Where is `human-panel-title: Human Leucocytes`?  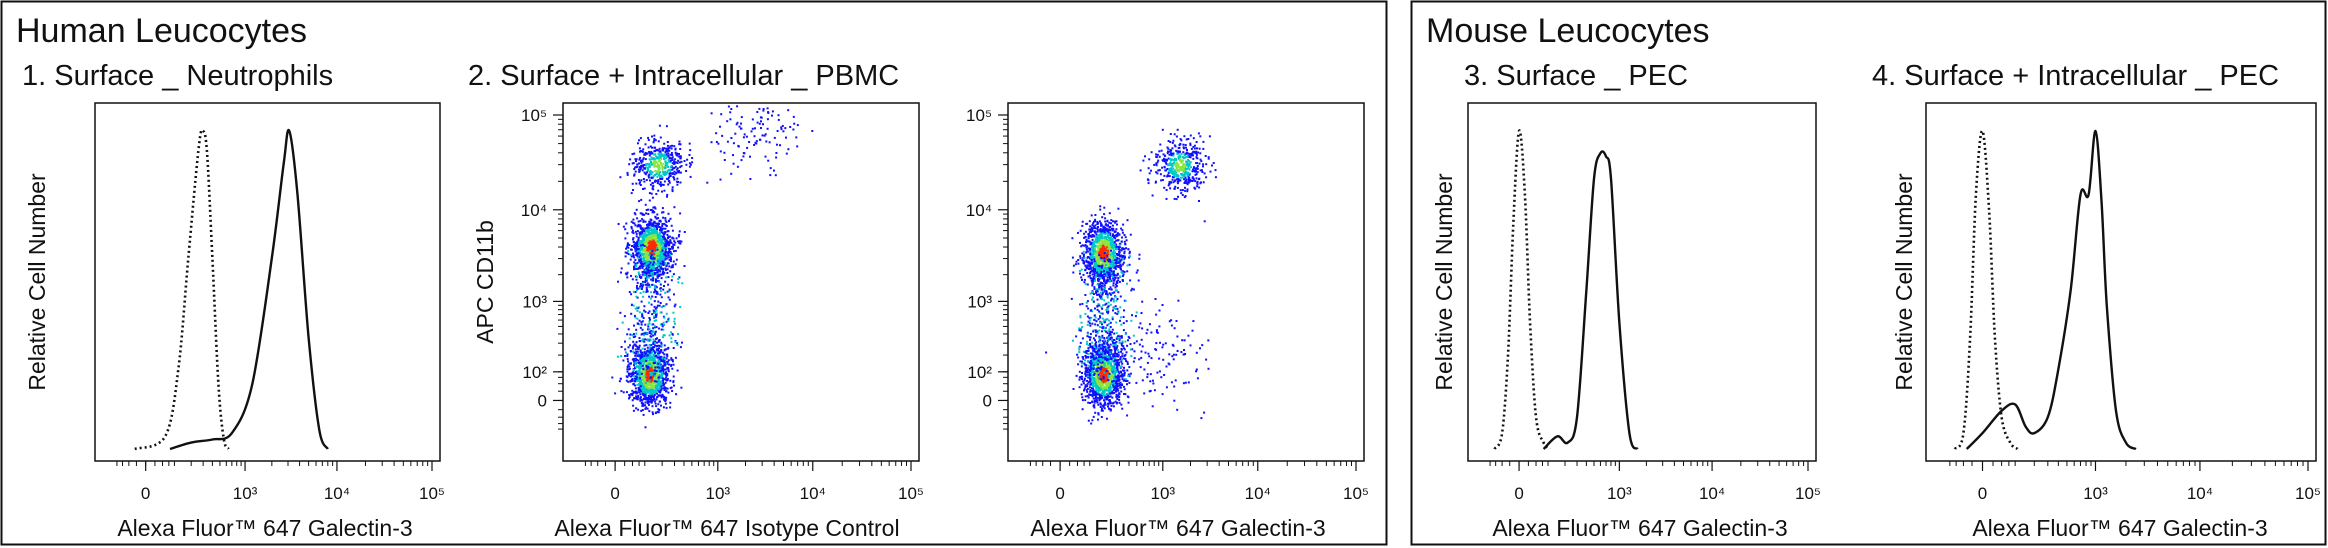 human-panel-title: Human Leucocytes is located at coordinates (161, 31).